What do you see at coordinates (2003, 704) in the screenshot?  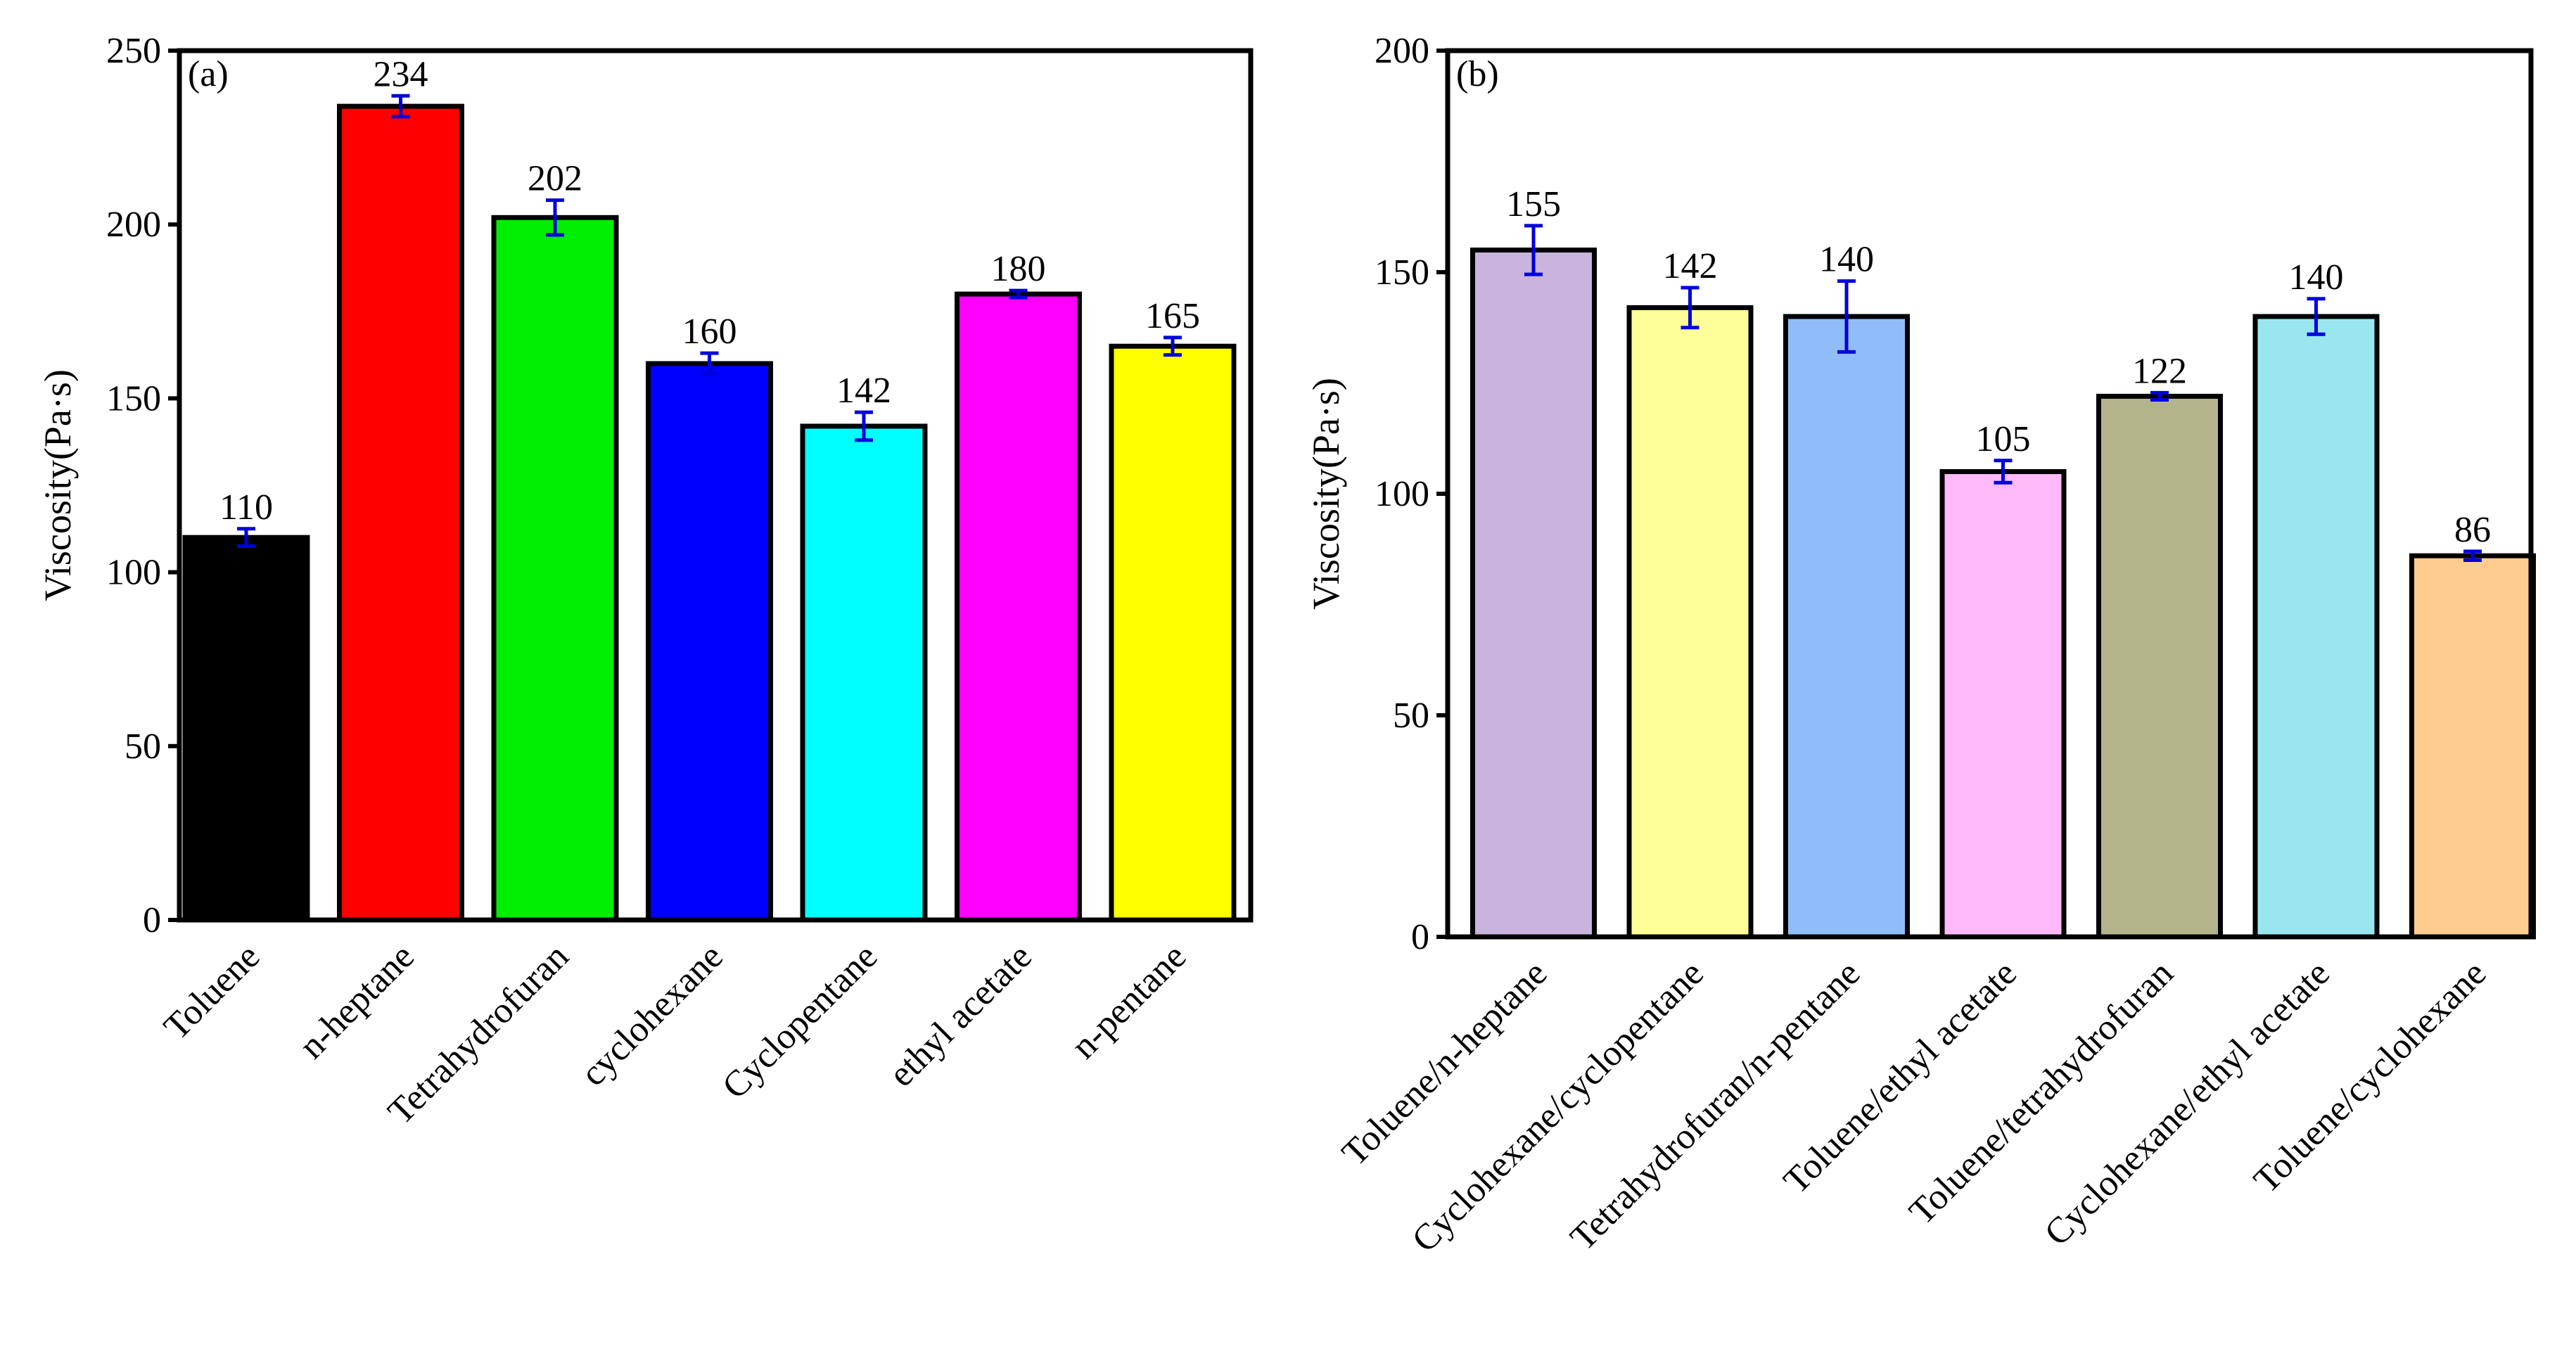 I see `bar-toluene-ethyl-acetate` at bounding box center [2003, 704].